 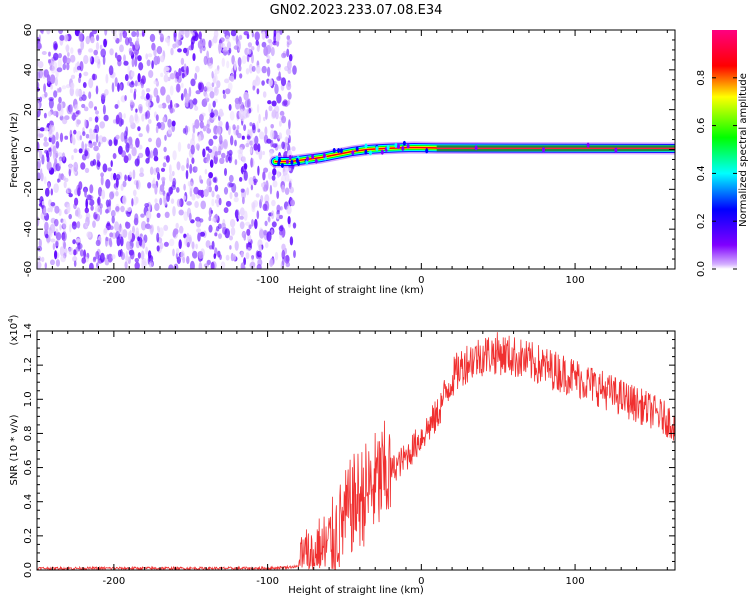 What do you see at coordinates (167, 149) in the screenshot?
I see `spectrogram-noise` at bounding box center [167, 149].